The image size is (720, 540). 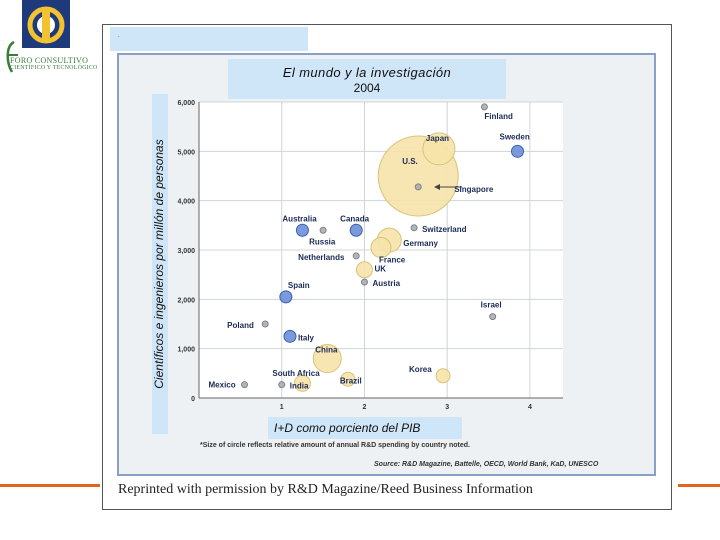 What do you see at coordinates (354, 218) in the screenshot?
I see `label-canada: Canada` at bounding box center [354, 218].